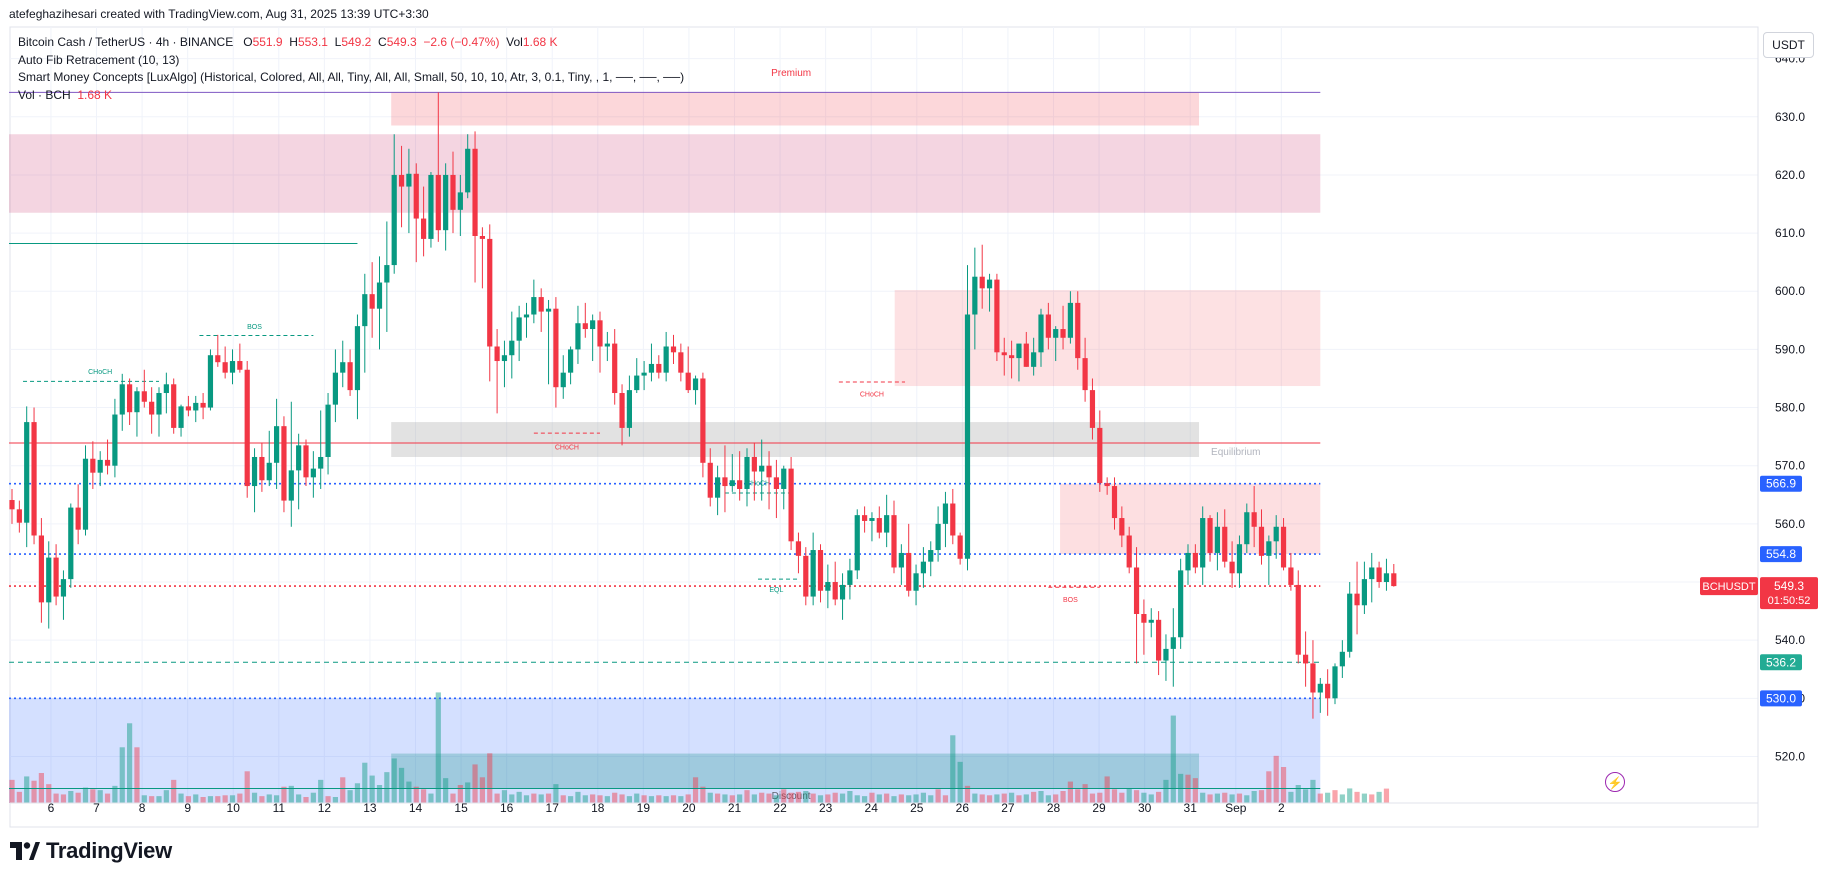 This screenshot has width=1835, height=883. What do you see at coordinates (351, 96) in the screenshot?
I see `indicator-volume: Vol · BCH 1.68 K` at bounding box center [351, 96].